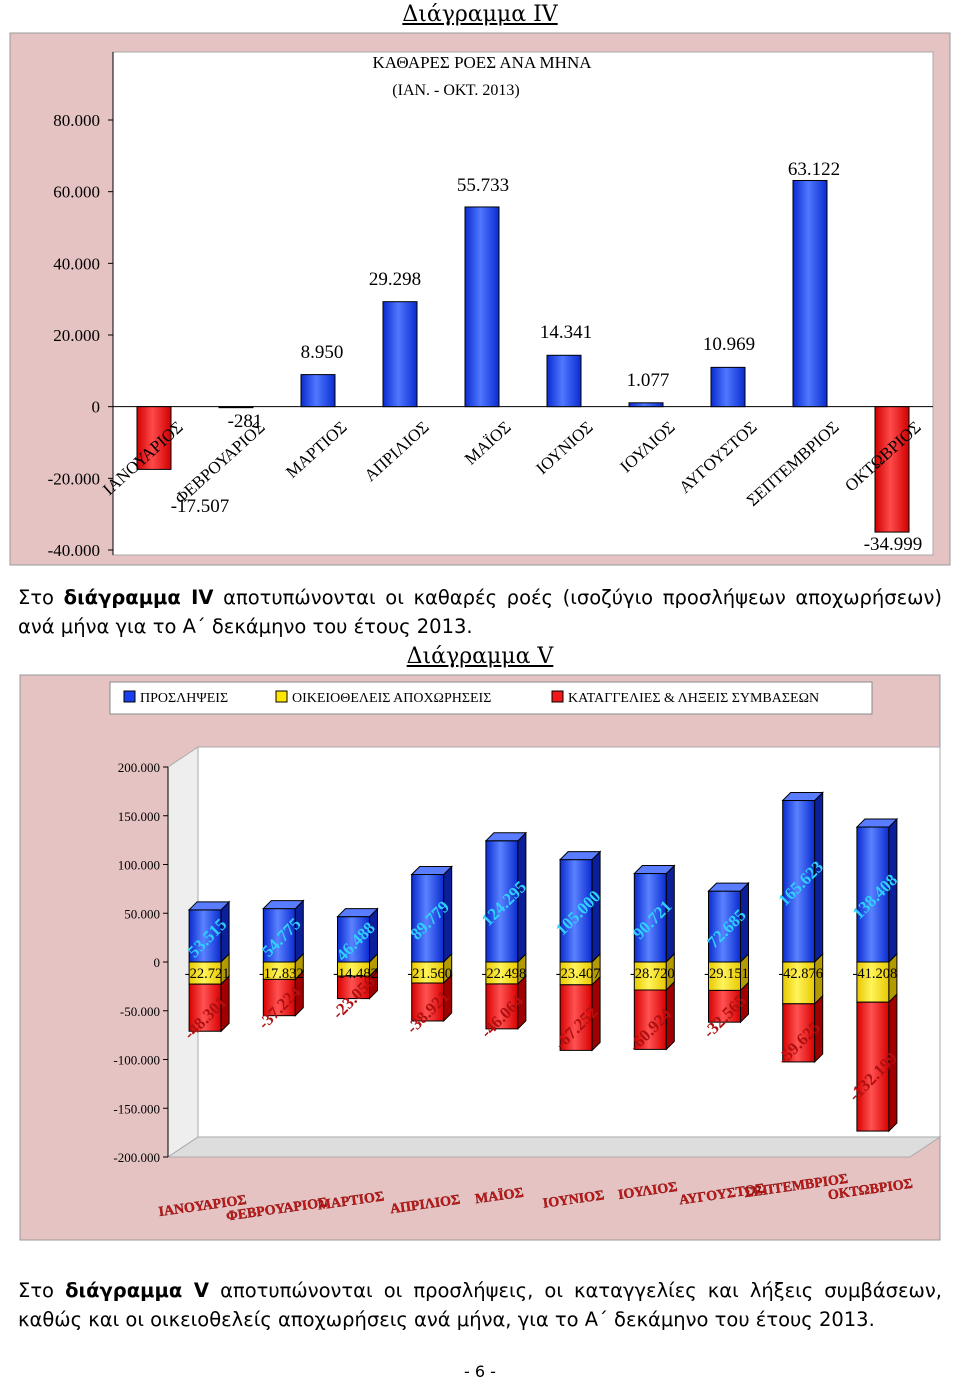  What do you see at coordinates (800, 974) in the screenshot?
I see `chart2-yellow-label: -42.876` at bounding box center [800, 974].